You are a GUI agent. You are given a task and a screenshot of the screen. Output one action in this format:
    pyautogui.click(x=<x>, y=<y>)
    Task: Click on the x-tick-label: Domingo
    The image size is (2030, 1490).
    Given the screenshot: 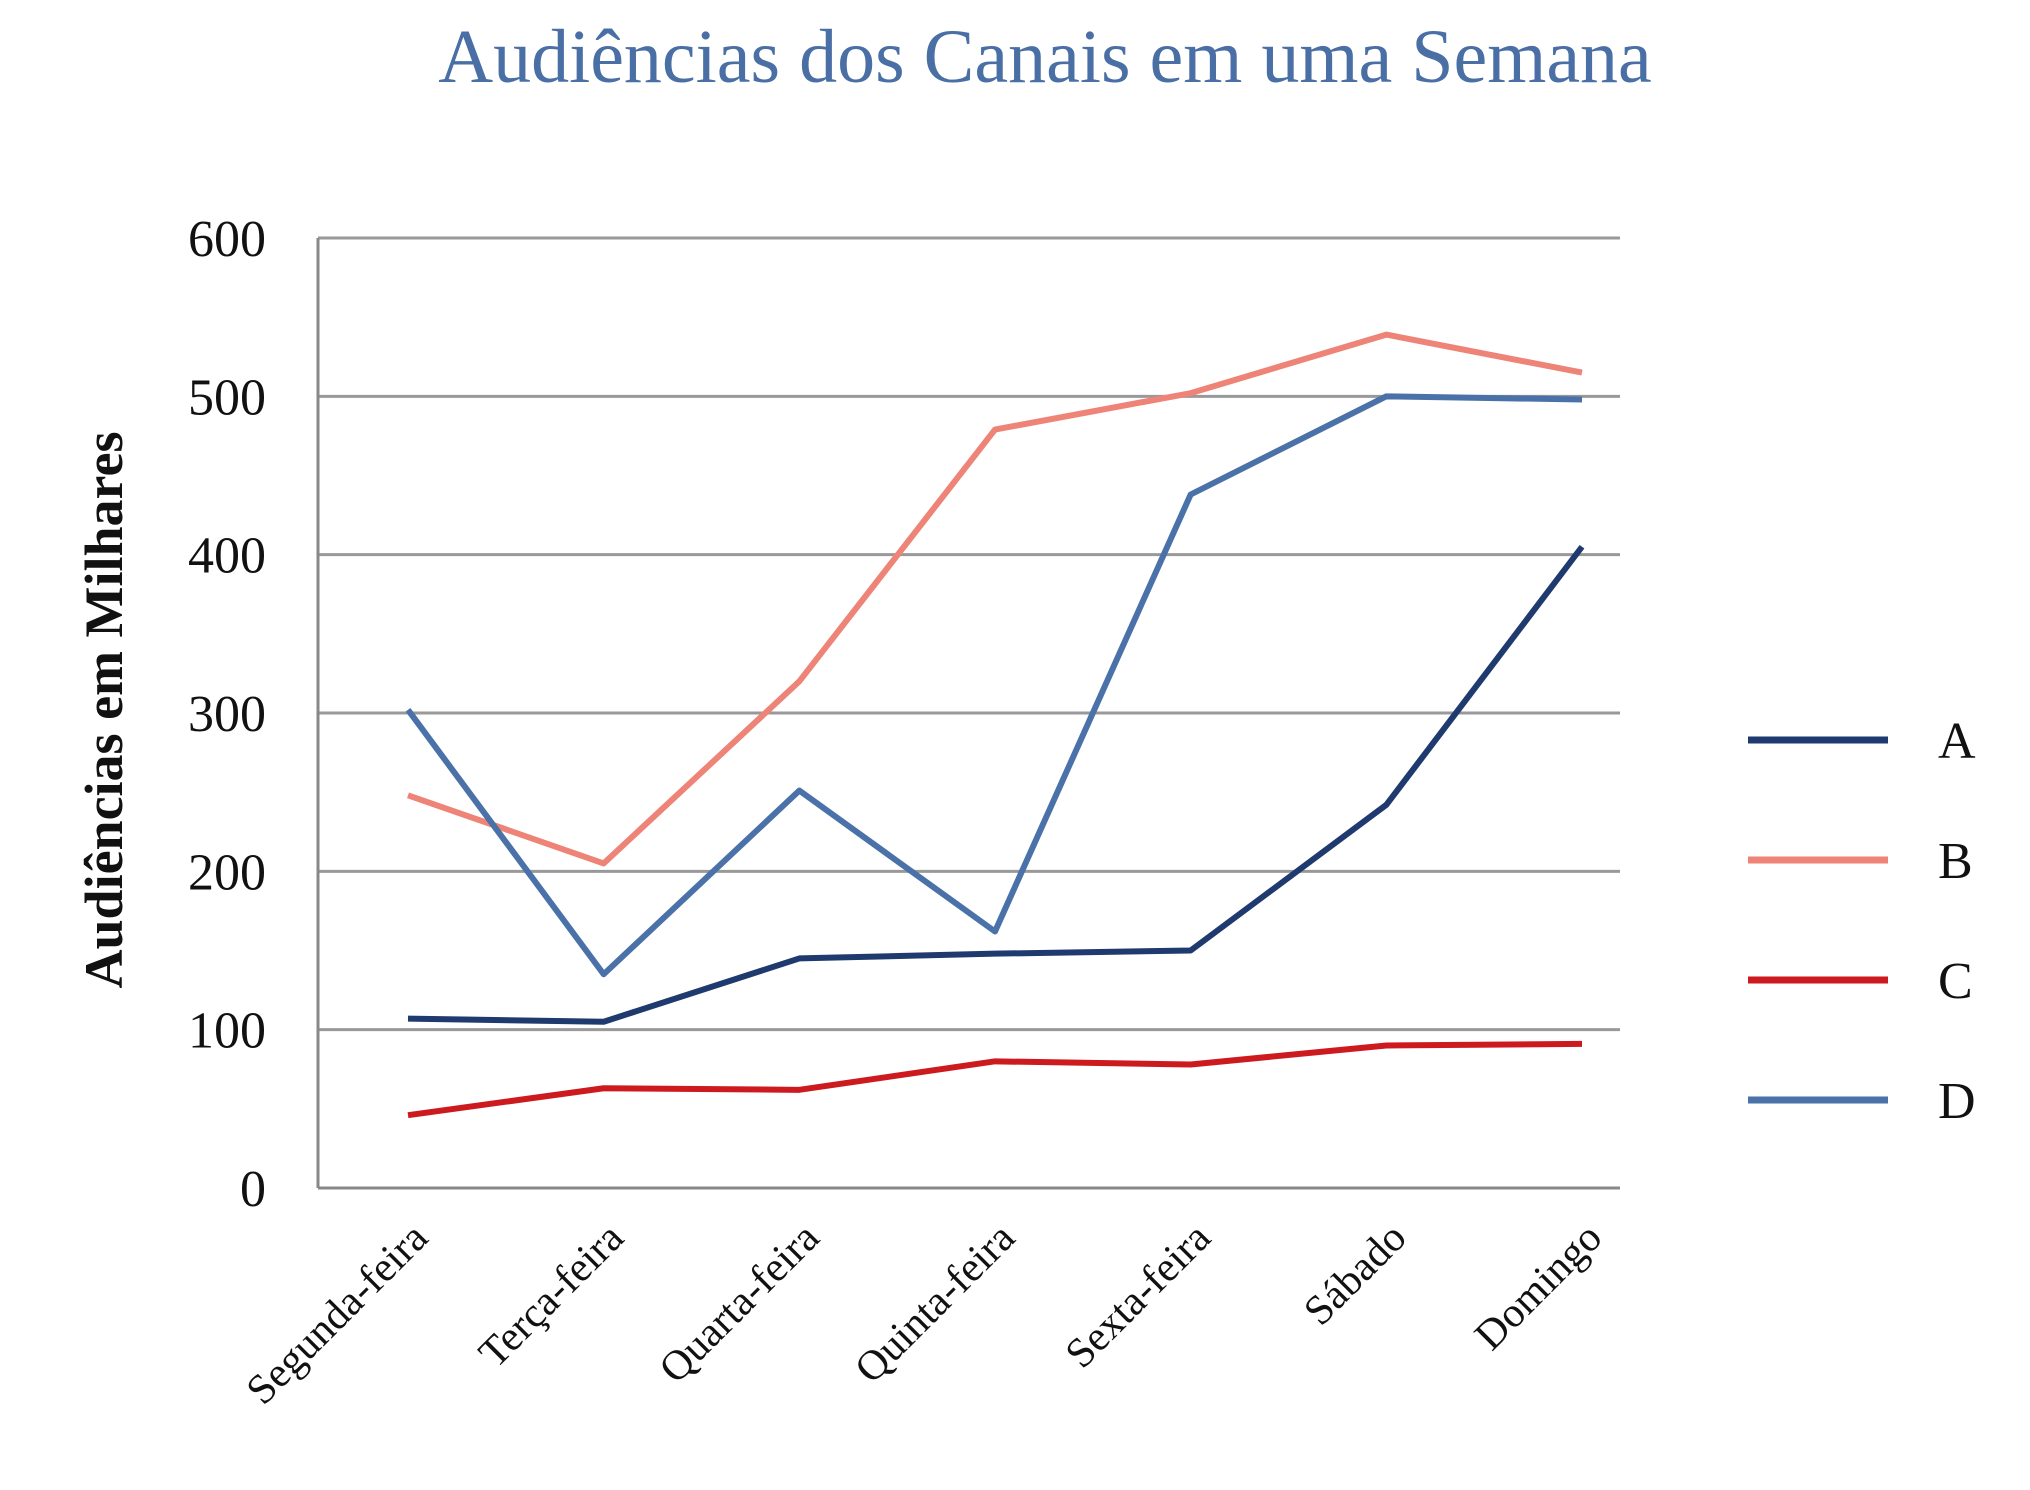 What is the action you would take?
    pyautogui.click(x=1538, y=1287)
    